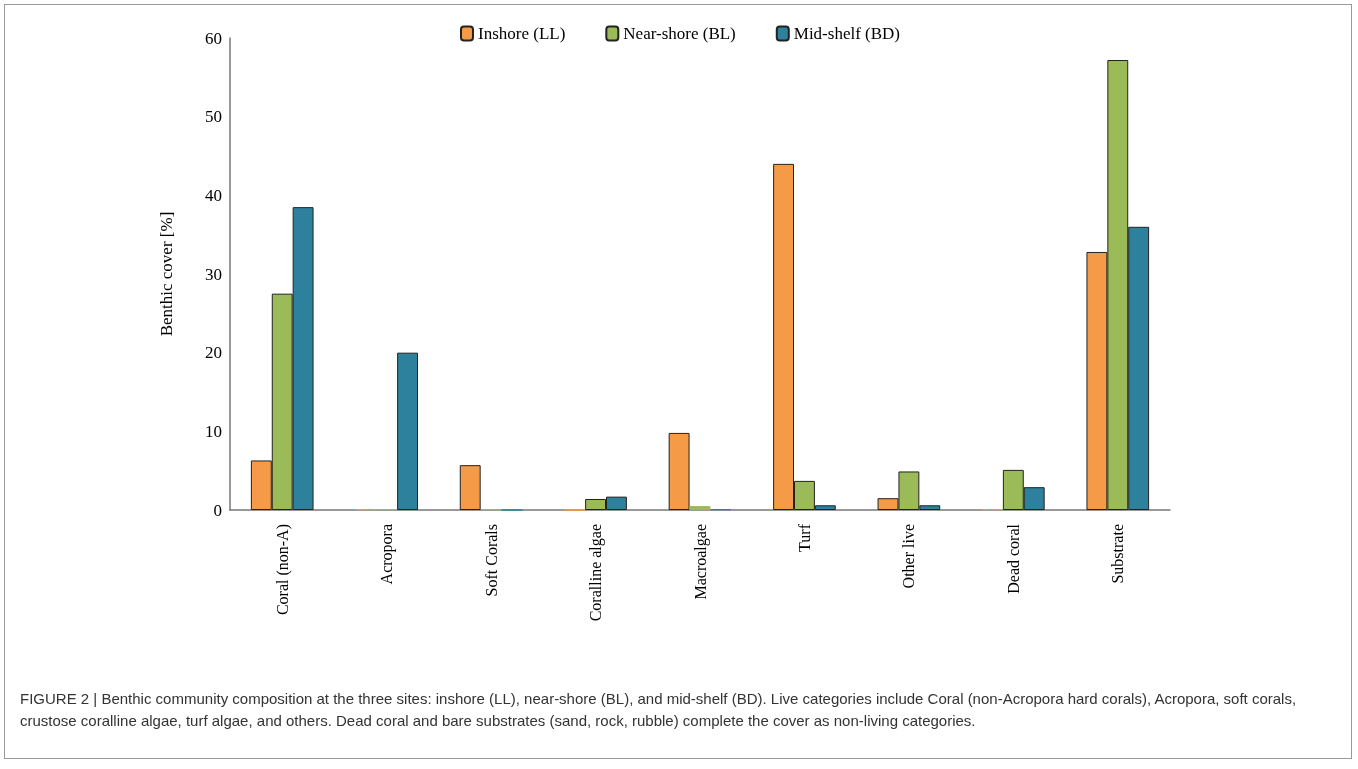  Describe the element at coordinates (1118, 554) in the screenshot. I see `x-tick-label: Substrate` at that location.